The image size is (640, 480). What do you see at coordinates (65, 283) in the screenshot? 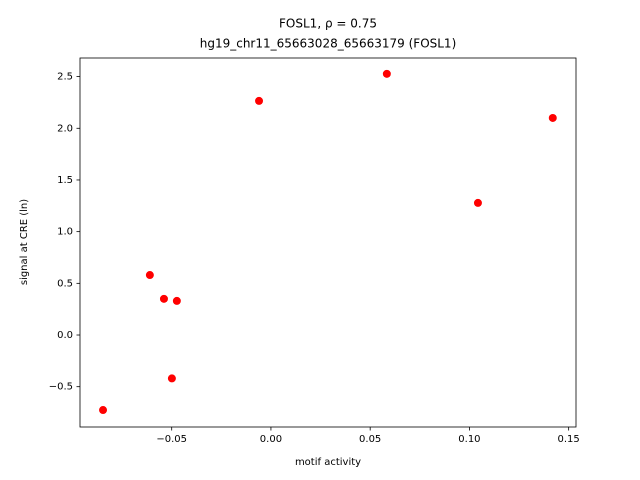
I see `y-tick-label: 0.5` at bounding box center [65, 283].